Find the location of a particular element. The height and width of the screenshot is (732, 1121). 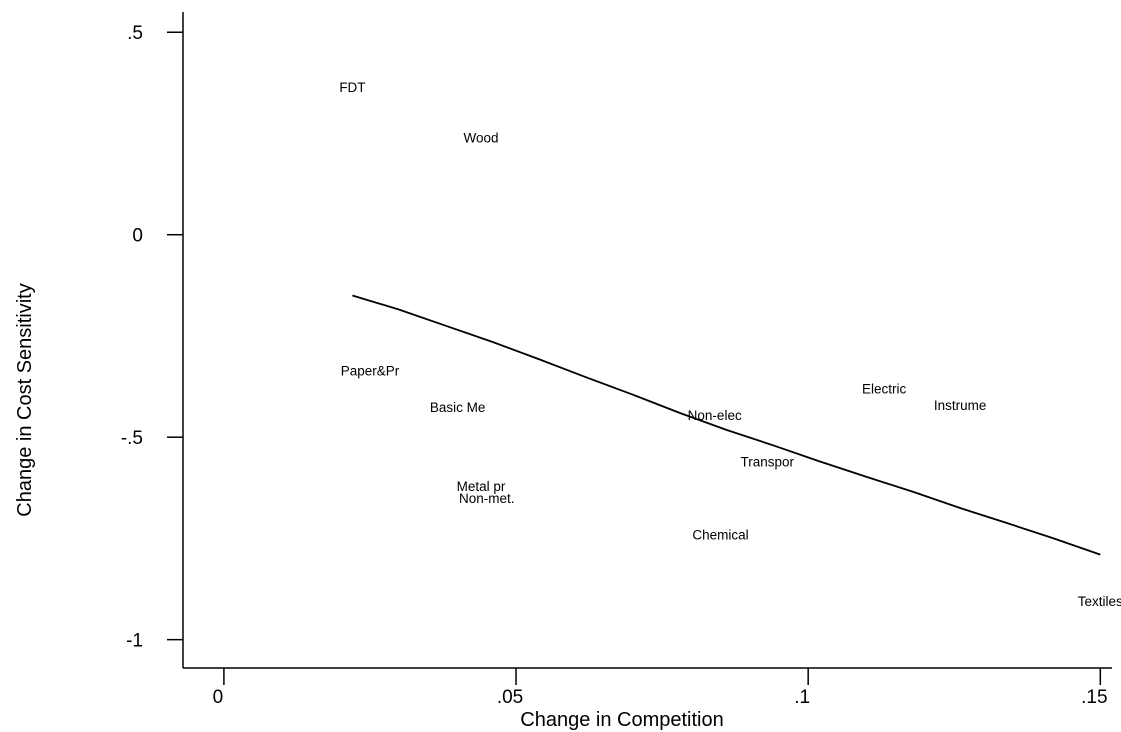

point-label: Paper&Pr is located at coordinates (370, 370).